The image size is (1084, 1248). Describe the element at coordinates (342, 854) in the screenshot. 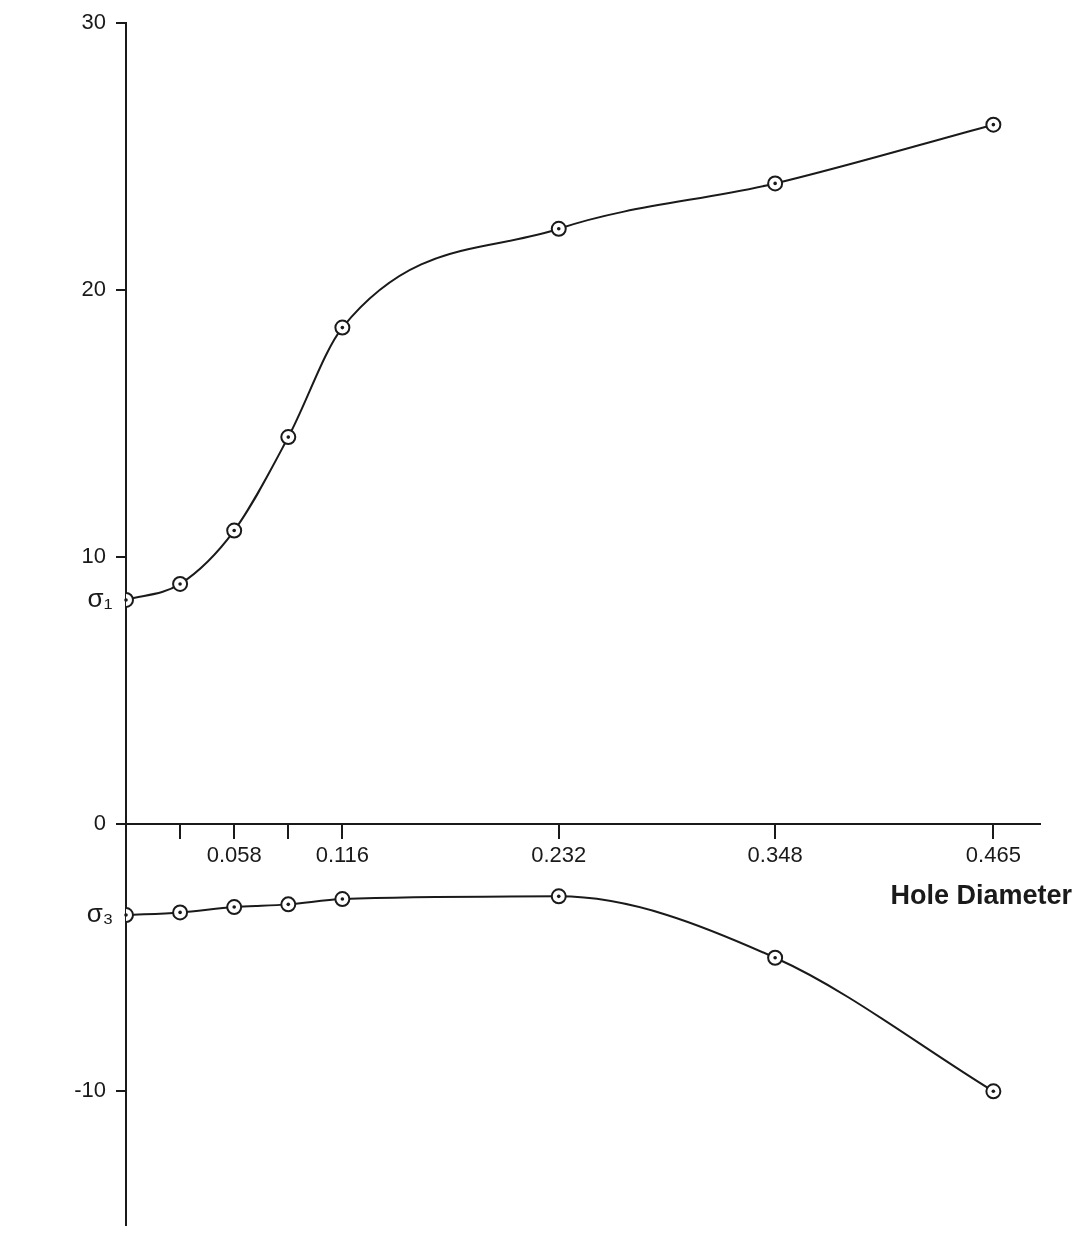

I see `x-tick-label: 0.116` at that location.